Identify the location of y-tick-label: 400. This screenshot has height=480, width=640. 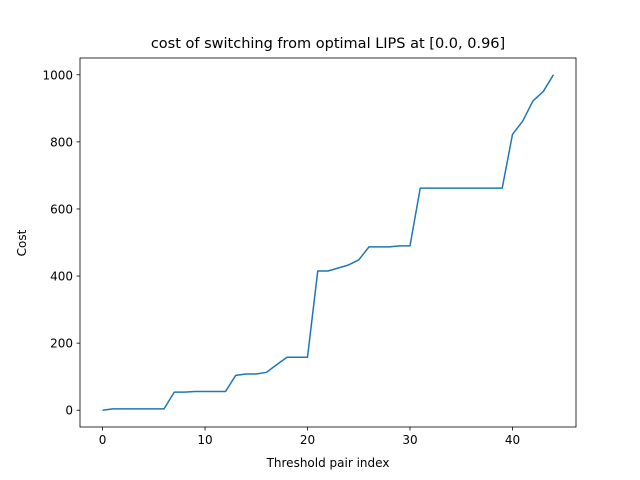
(61, 277).